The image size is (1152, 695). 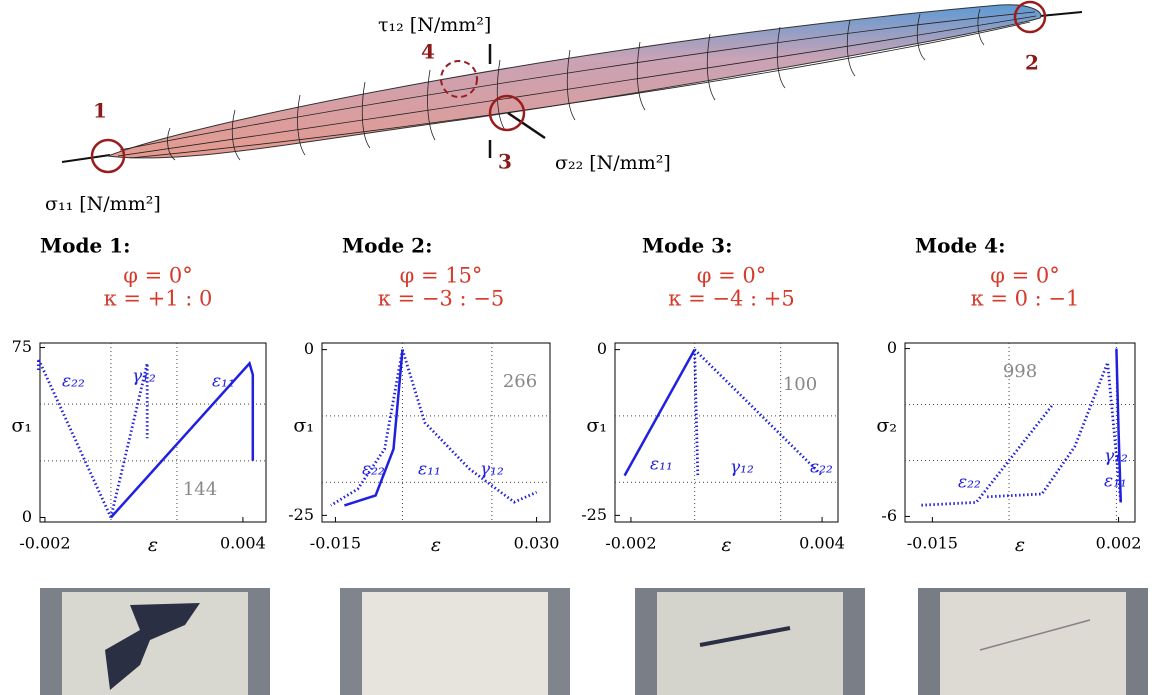 What do you see at coordinates (594, 641) in the screenshot?
I see `specimen-photos` at bounding box center [594, 641].